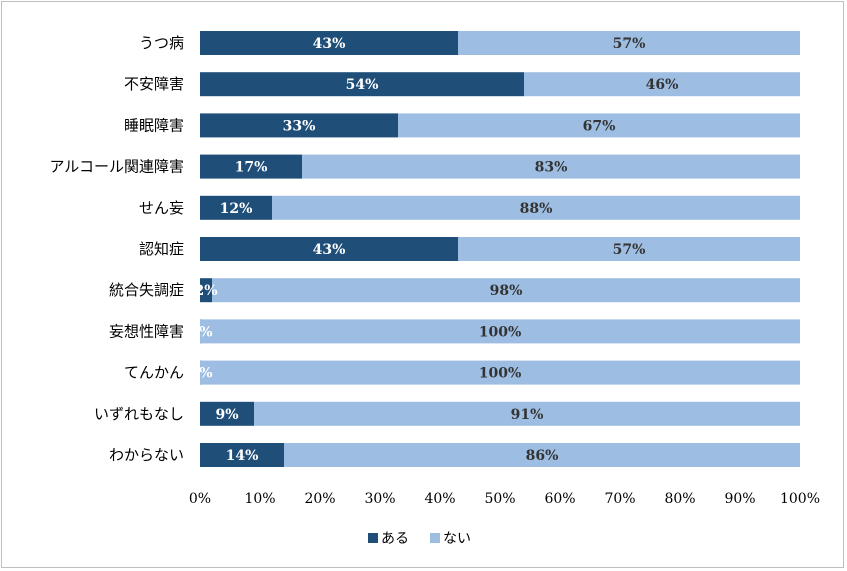  I want to click on x-tick-label: 50%, so click(499, 499).